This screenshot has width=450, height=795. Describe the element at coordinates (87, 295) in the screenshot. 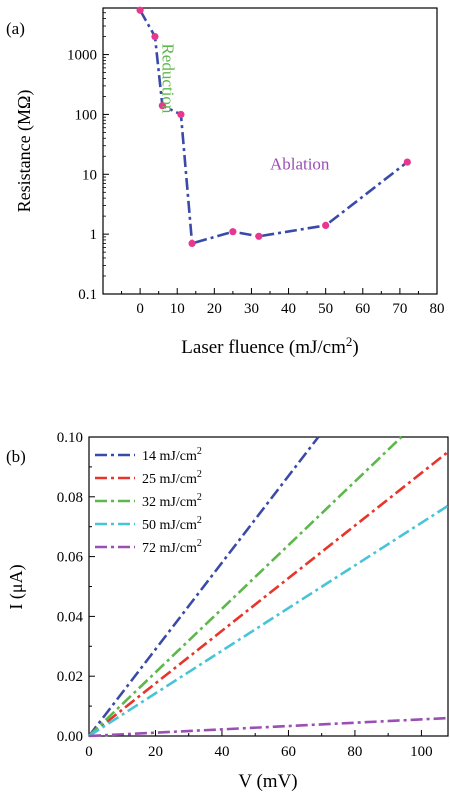

I see `y-tick-label-a: 0.1` at that location.